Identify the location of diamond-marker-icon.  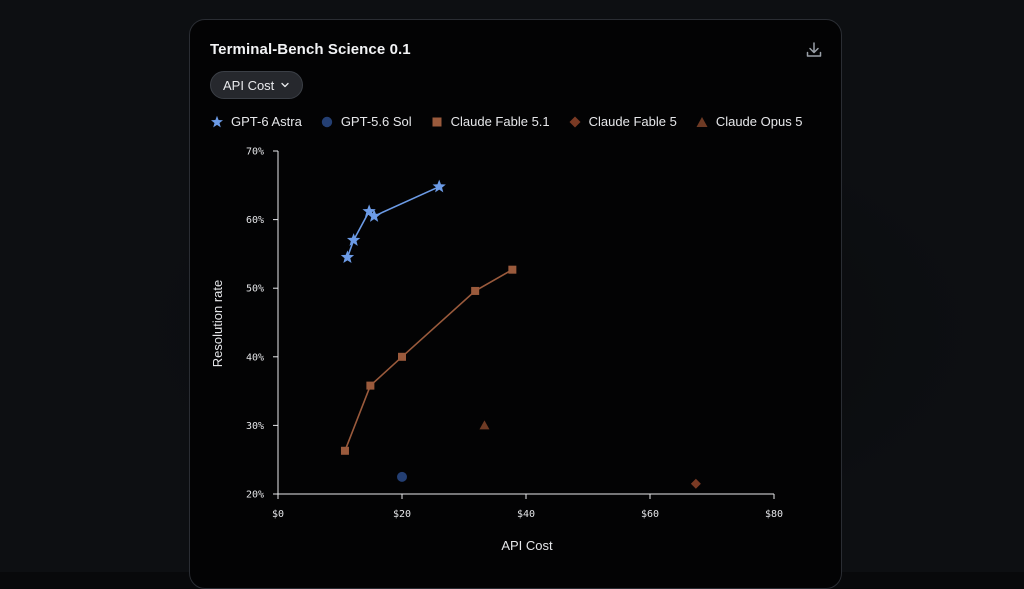
(575, 121).